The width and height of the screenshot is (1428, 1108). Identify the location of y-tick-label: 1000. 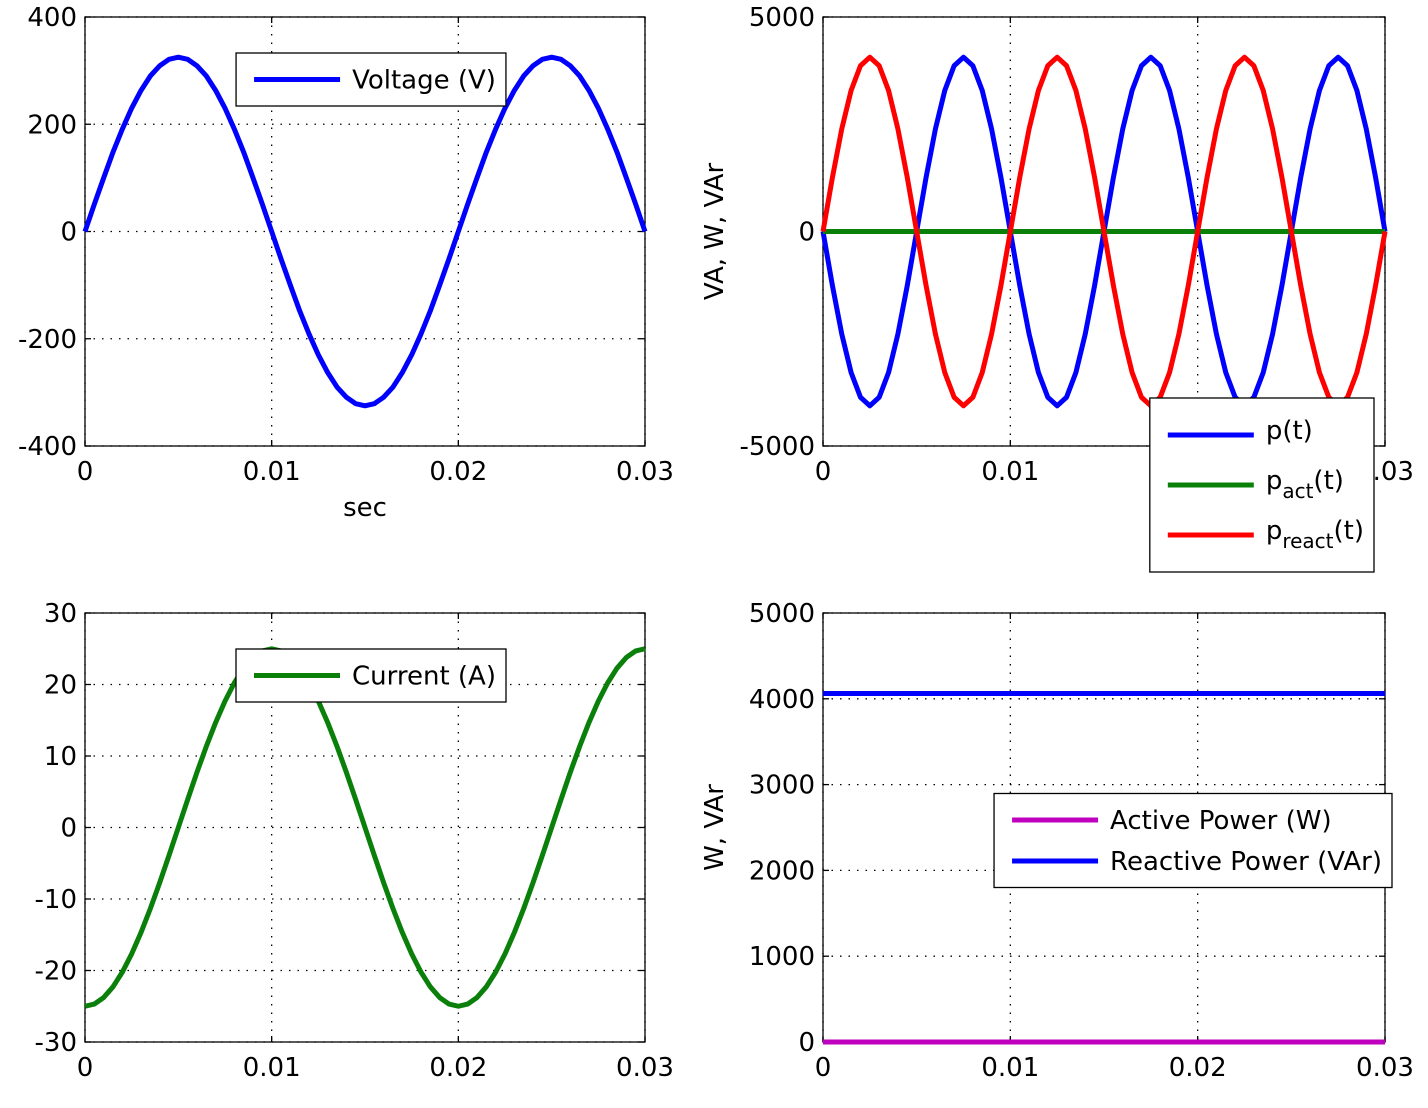
(782, 957).